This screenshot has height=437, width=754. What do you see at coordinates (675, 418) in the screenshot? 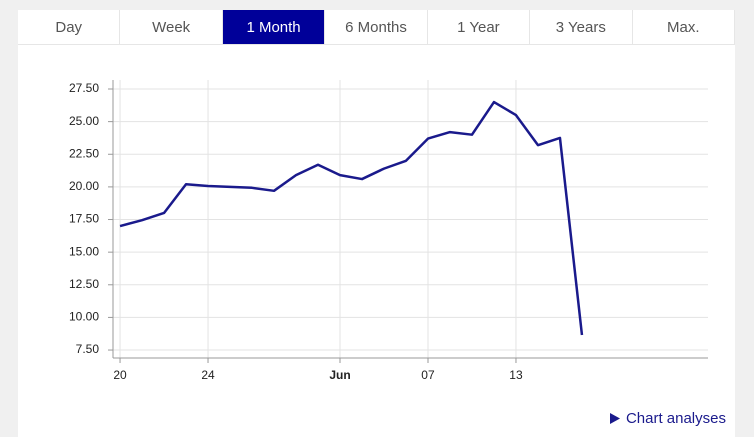
I see `link-text: Chart analyses` at bounding box center [675, 418].